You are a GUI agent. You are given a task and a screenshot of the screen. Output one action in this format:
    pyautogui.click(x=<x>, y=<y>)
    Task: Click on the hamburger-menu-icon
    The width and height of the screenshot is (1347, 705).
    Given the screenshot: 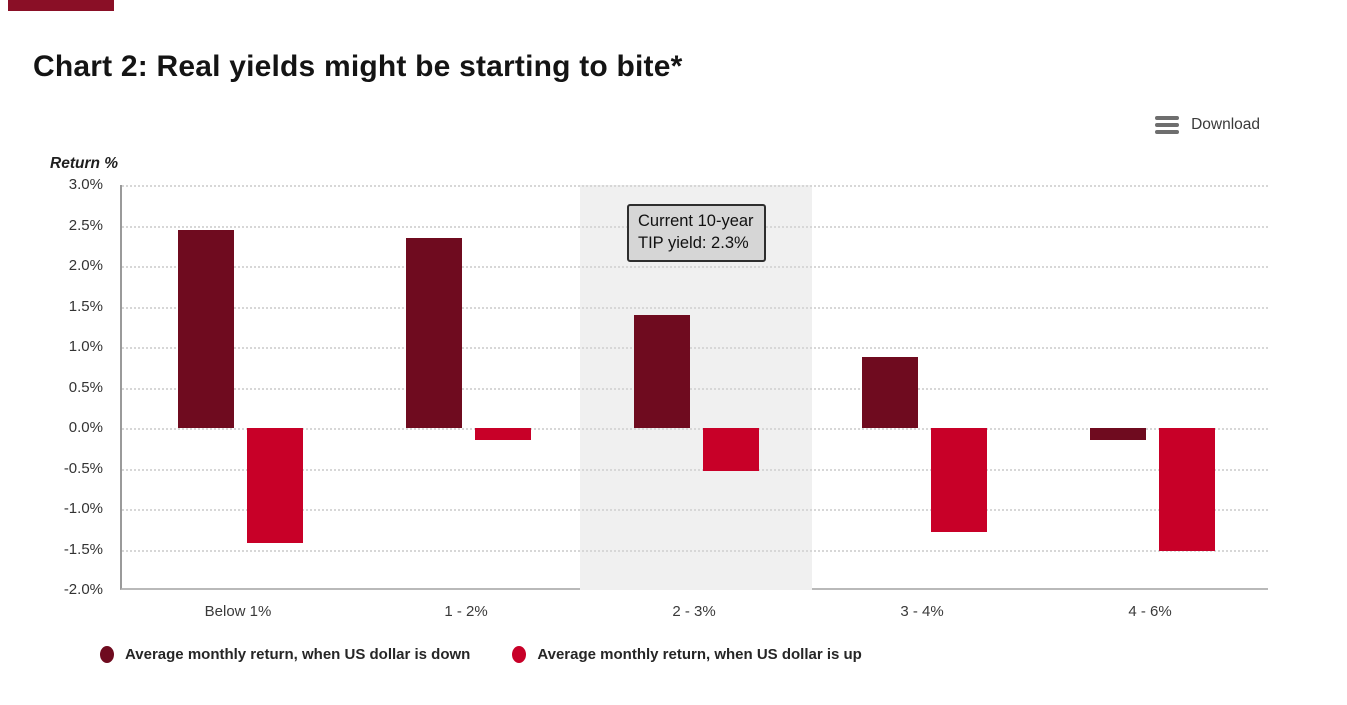 What is the action you would take?
    pyautogui.click(x=1167, y=125)
    